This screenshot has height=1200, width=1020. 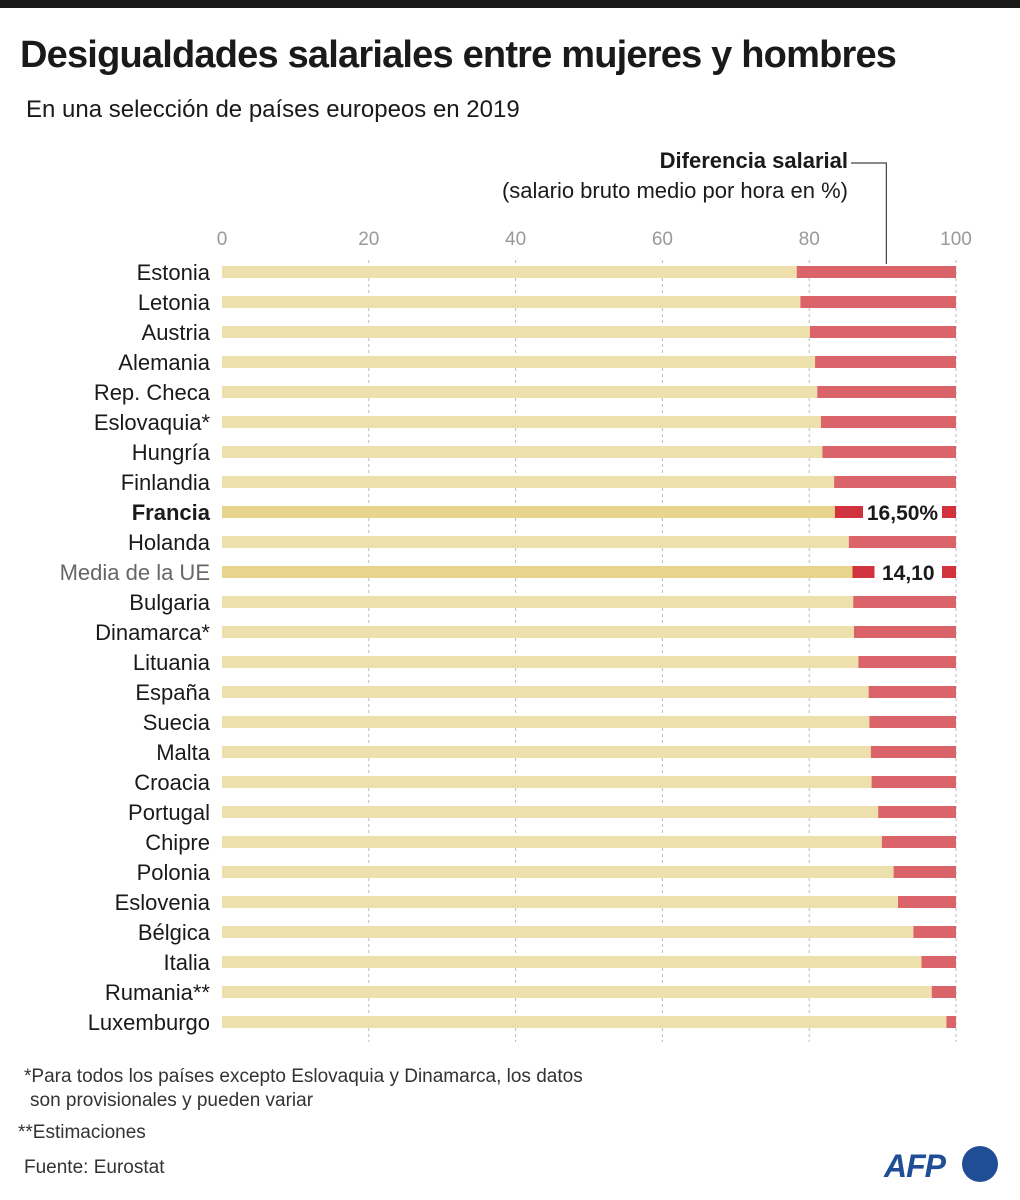 I want to click on category-label: Estonia, so click(x=174, y=272).